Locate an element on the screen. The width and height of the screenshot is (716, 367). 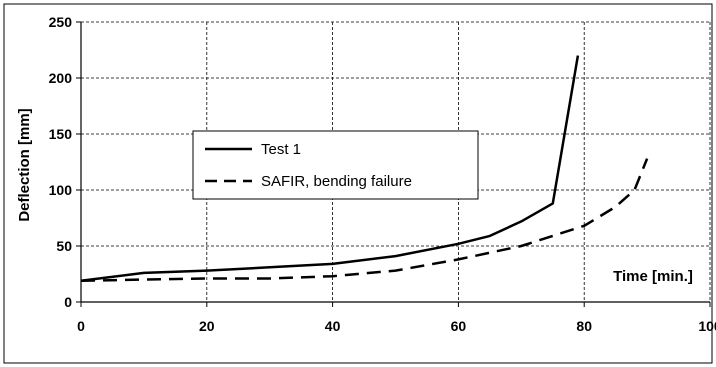
legend: Test 1 SAFIR, bending failure is located at coordinates (335, 165).